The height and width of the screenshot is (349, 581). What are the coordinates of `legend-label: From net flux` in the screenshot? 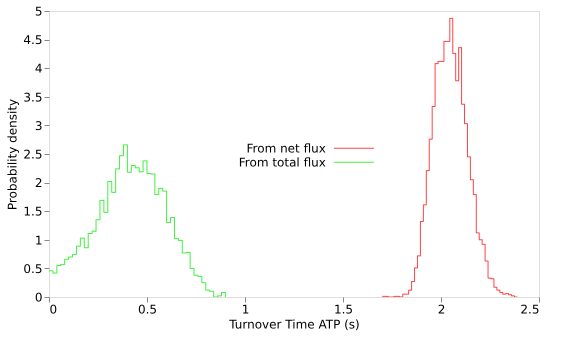 It's located at (286, 148).